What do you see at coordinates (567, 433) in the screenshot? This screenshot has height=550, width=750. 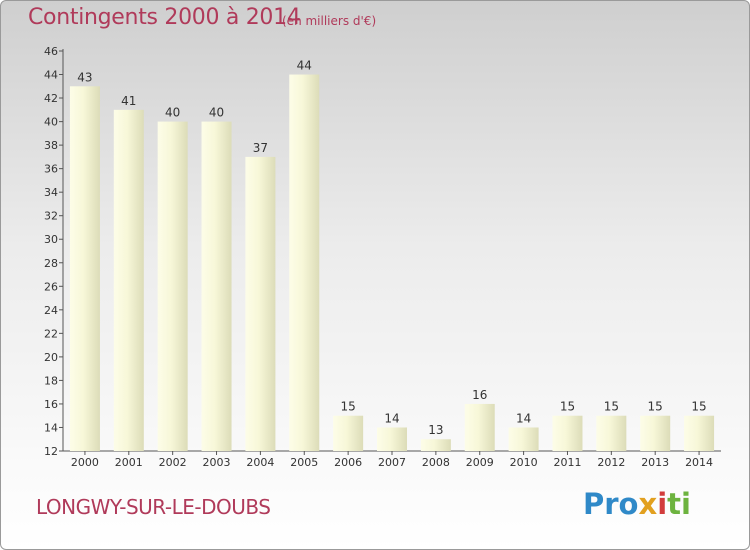 I see `bar-2011` at bounding box center [567, 433].